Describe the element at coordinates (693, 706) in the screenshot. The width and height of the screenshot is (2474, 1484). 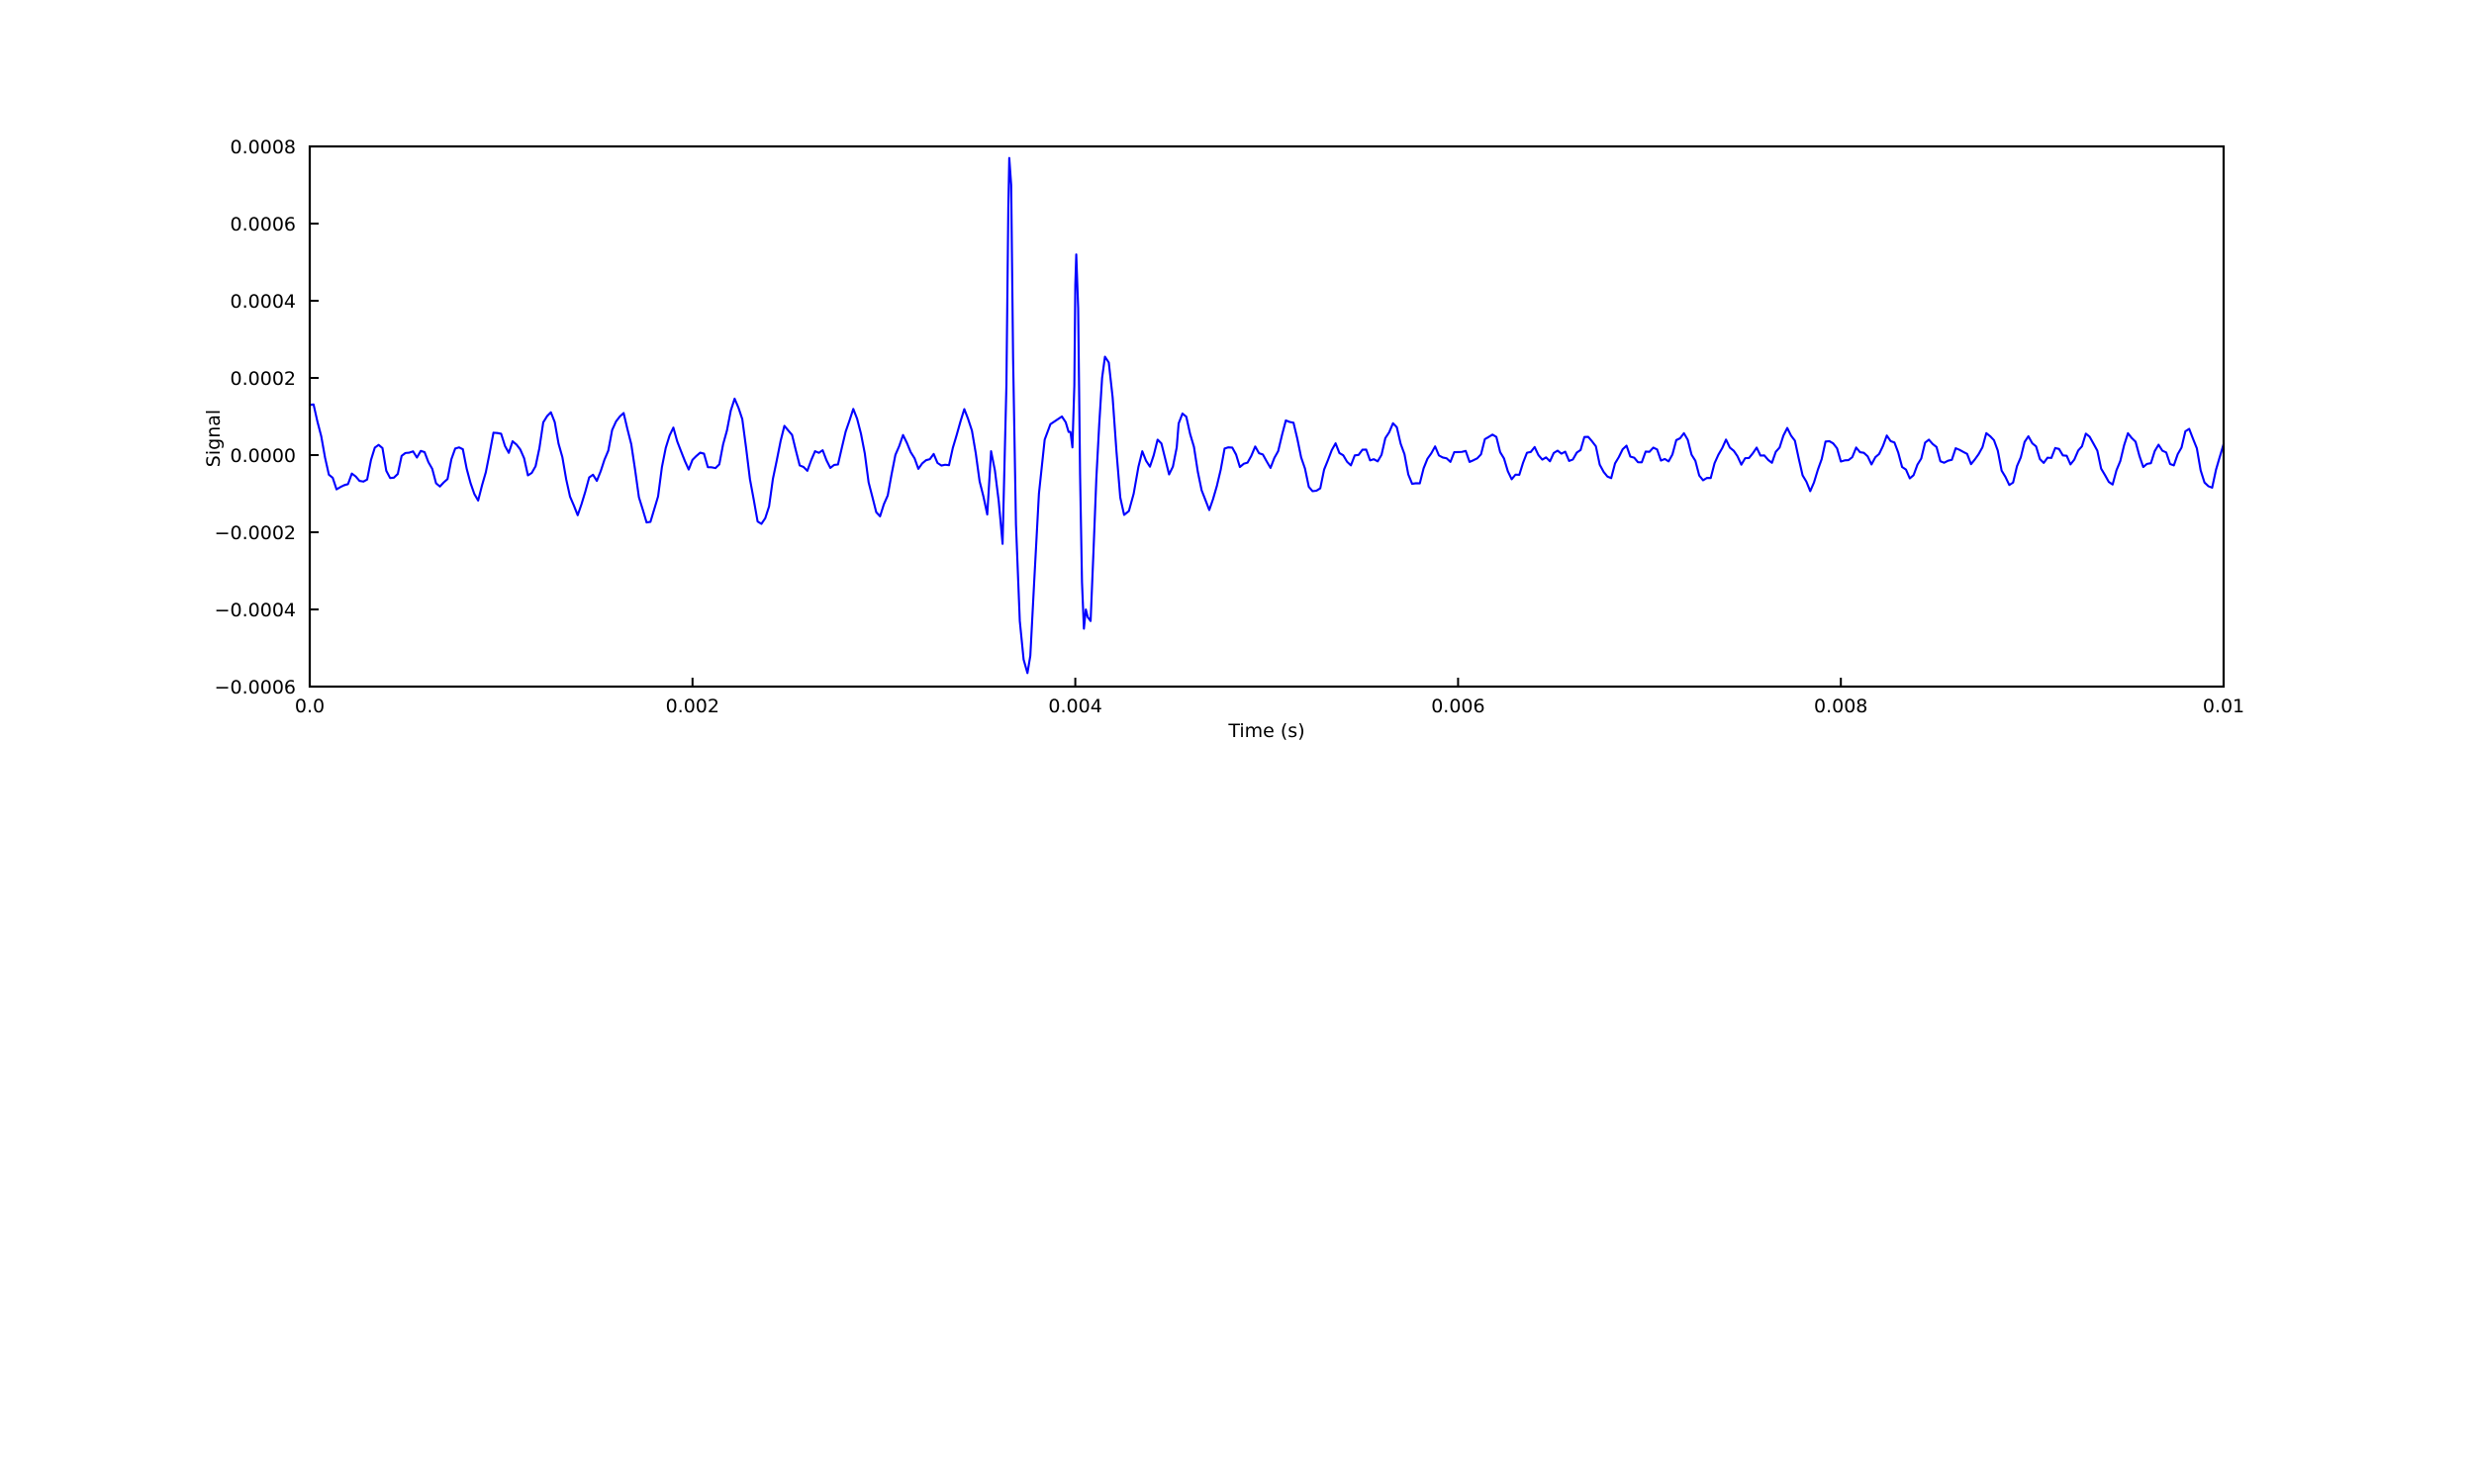
I see `x-tick-label: 0.002` at that location.